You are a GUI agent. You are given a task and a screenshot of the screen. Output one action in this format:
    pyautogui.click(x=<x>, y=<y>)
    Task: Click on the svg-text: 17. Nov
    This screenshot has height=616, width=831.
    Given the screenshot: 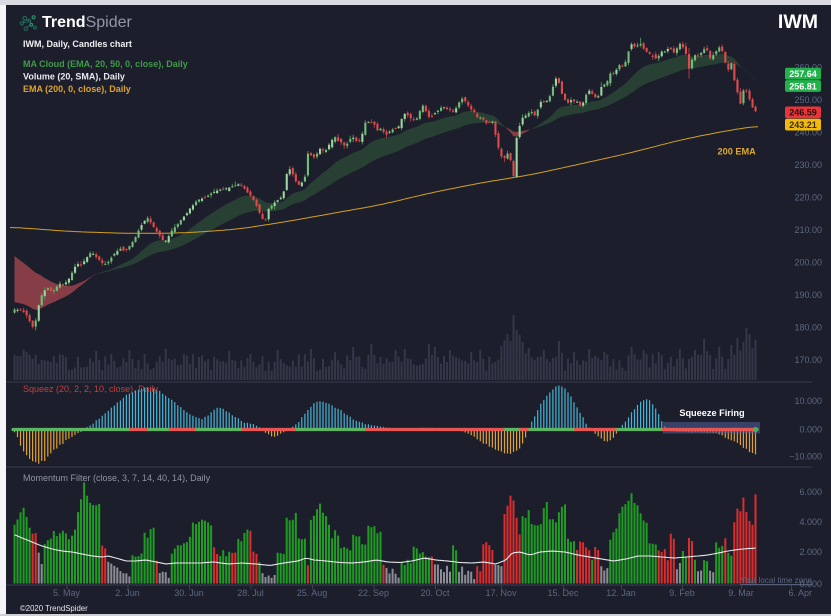 What is the action you would take?
    pyautogui.click(x=501, y=593)
    